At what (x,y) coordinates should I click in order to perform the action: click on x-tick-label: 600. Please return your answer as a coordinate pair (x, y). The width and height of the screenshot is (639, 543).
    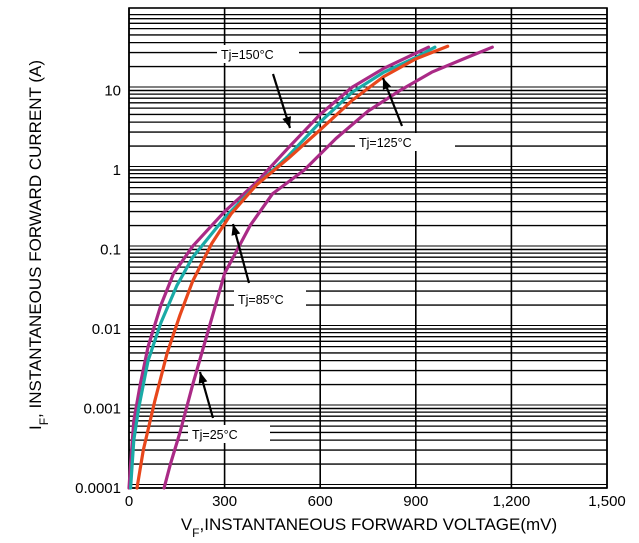
    Looking at the image, I should click on (320, 501).